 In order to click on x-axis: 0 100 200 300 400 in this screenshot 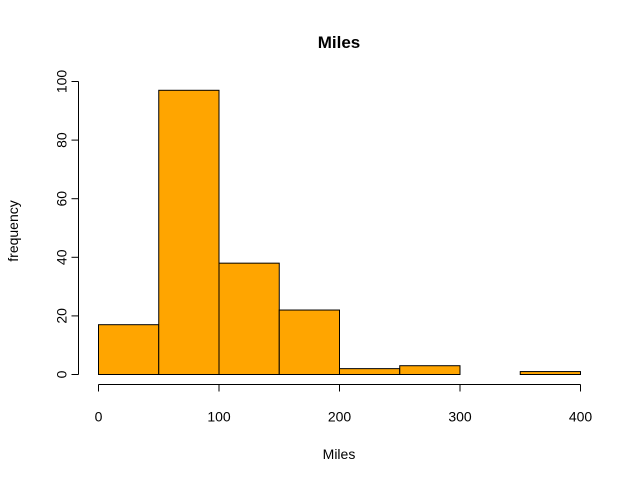, I will do `click(344, 404)`.